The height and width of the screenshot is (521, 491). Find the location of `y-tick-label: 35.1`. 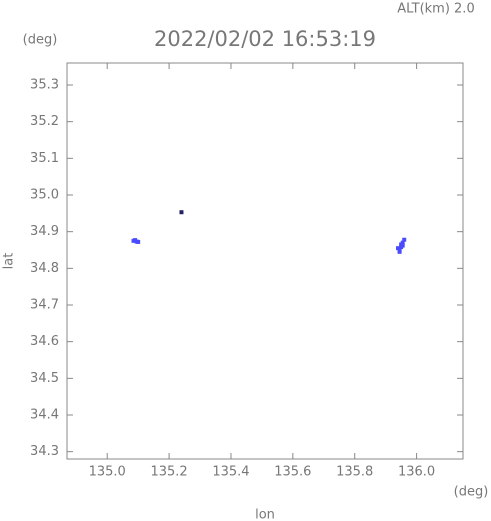

y-tick-label: 35.1 is located at coordinates (44, 158).